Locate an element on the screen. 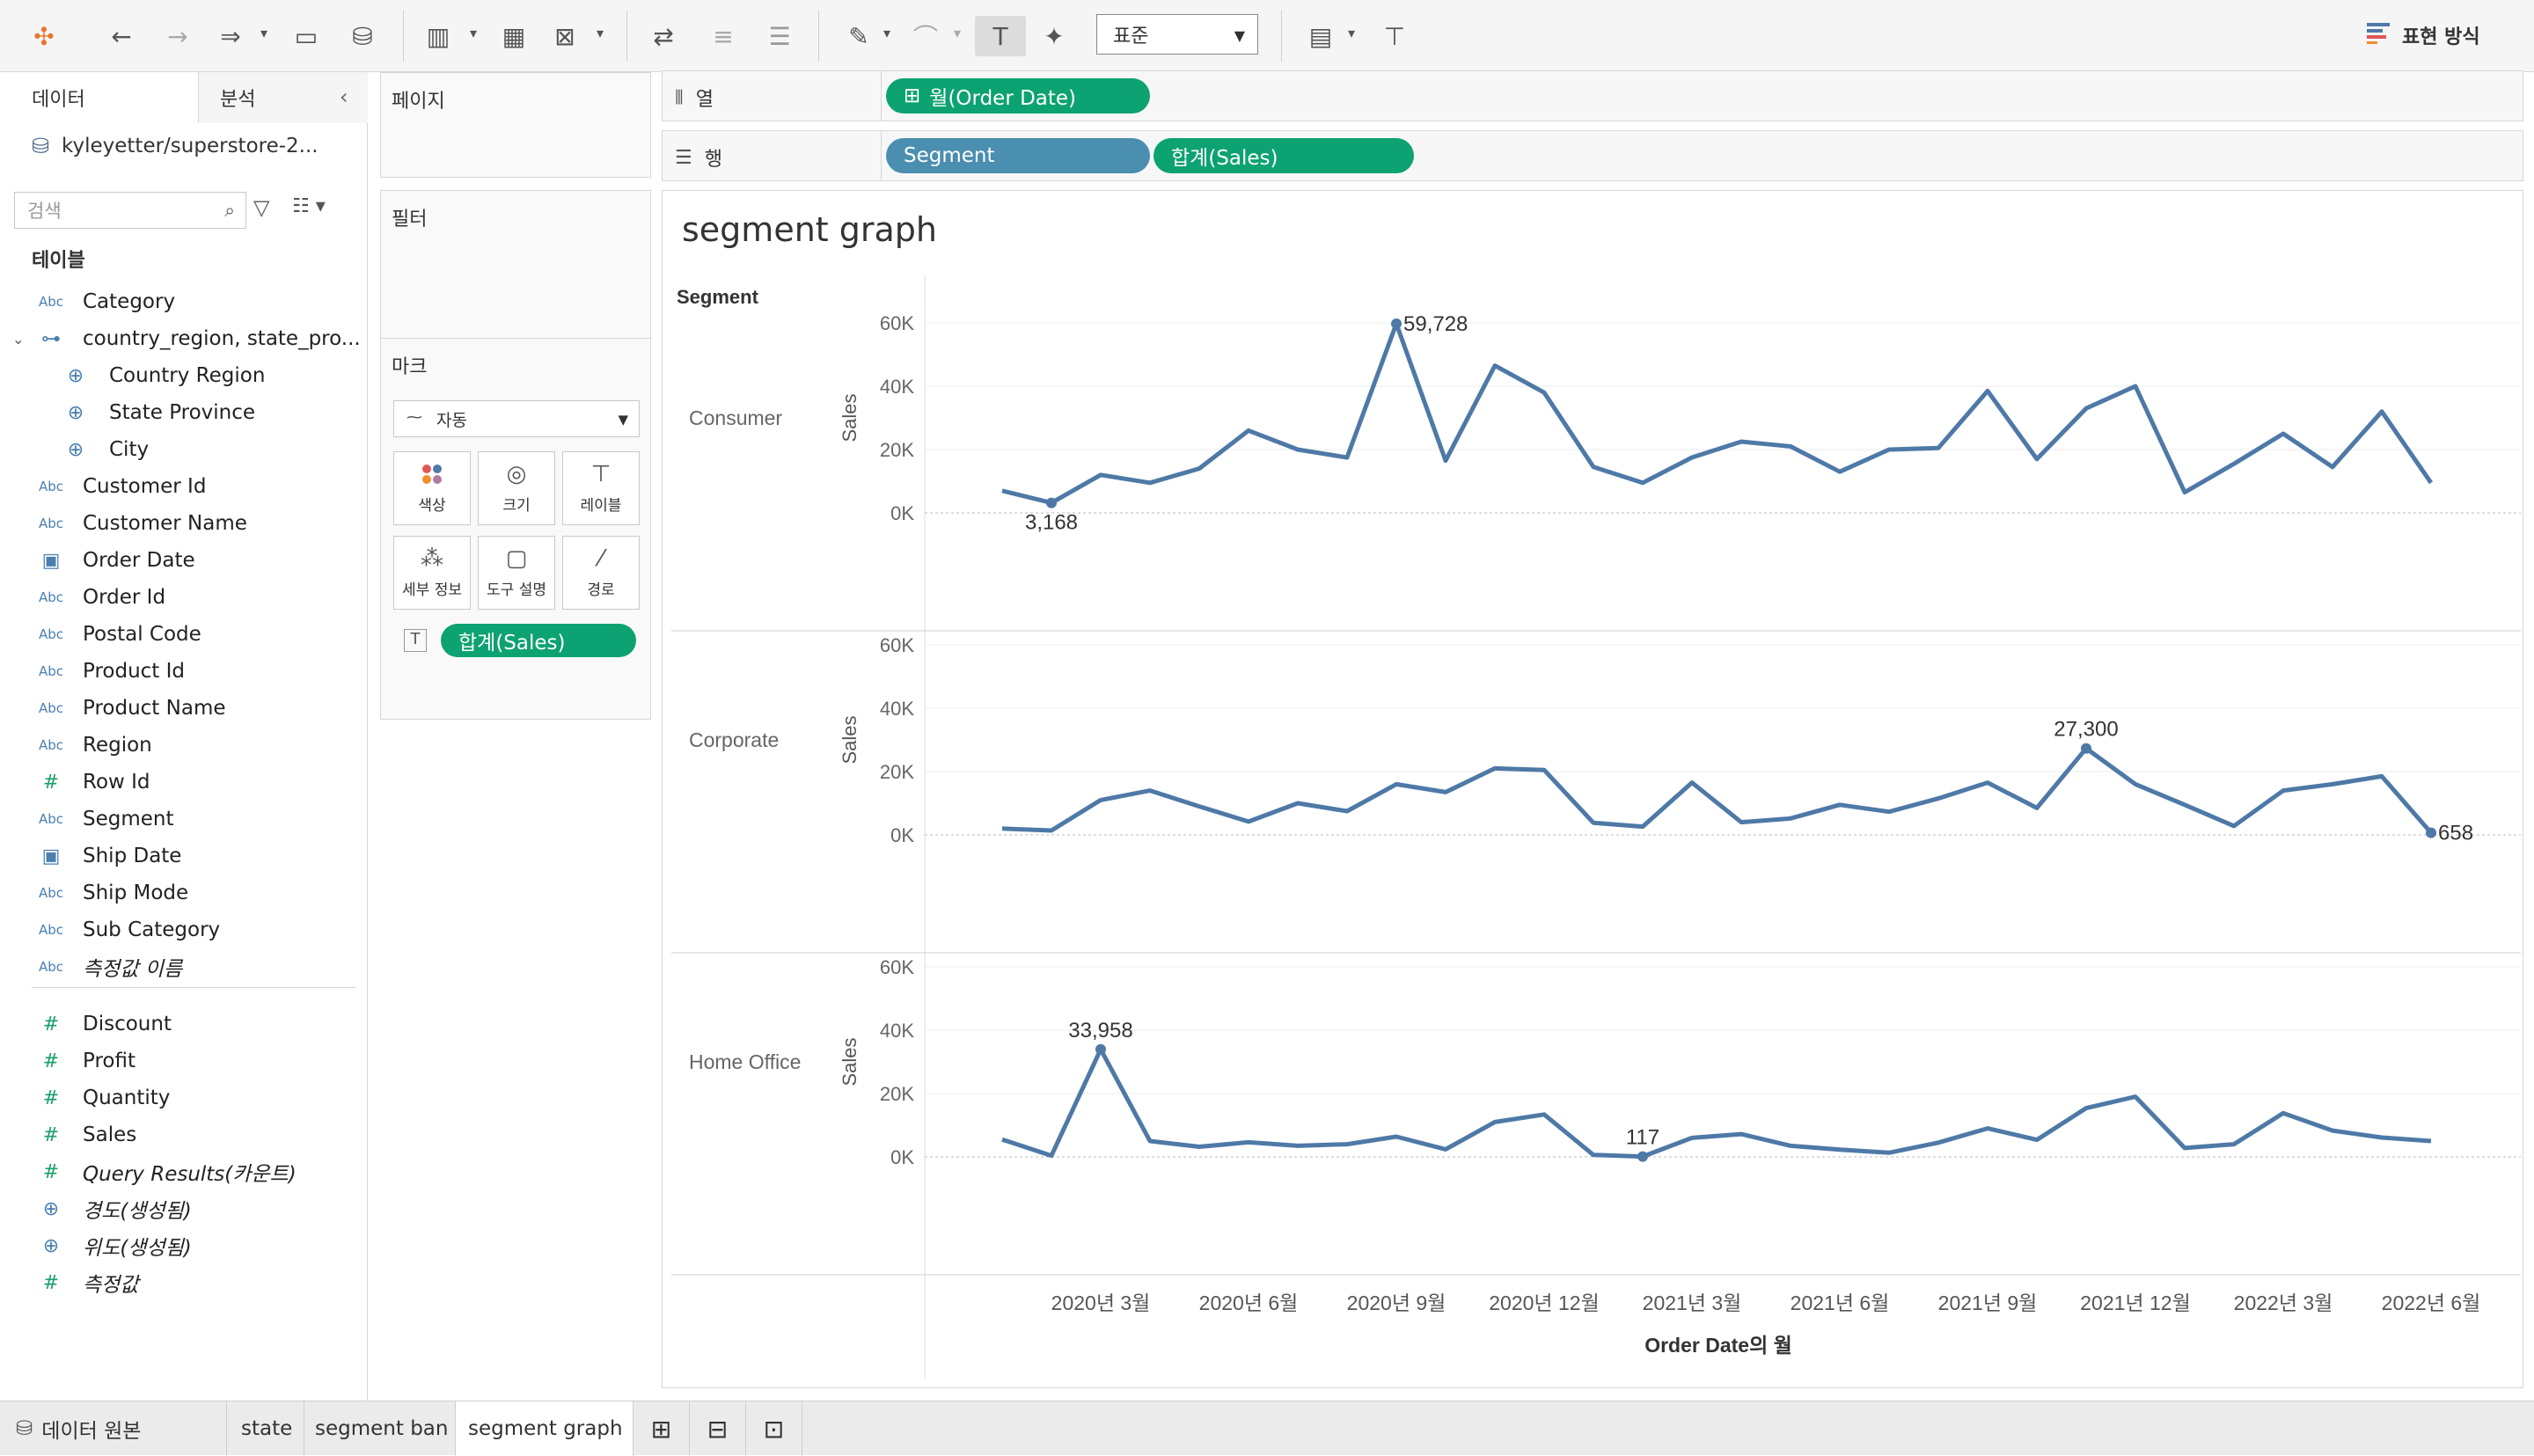  rows-label-text: 행 is located at coordinates (713, 160).